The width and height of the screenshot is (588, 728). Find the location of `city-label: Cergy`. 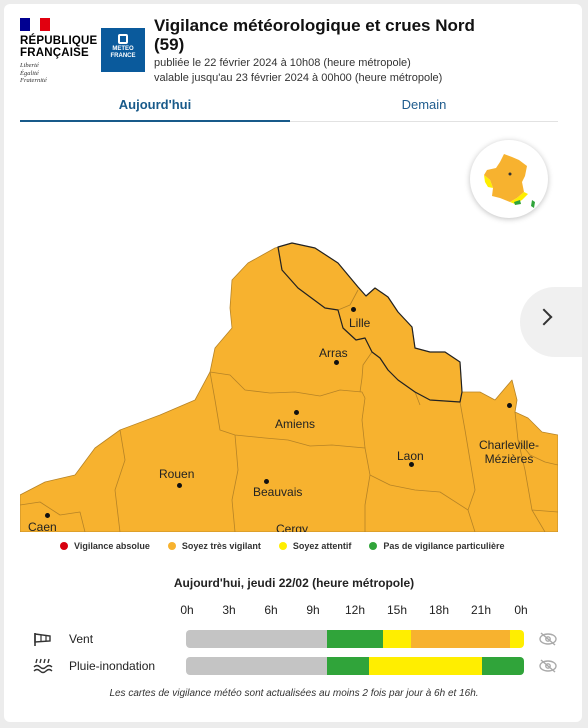

city-label: Cergy is located at coordinates (292, 527).